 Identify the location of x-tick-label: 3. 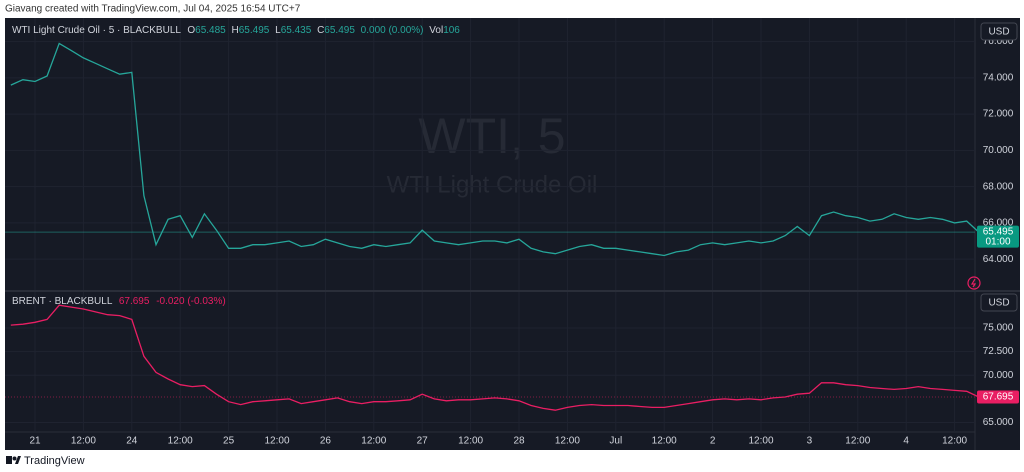
(810, 441).